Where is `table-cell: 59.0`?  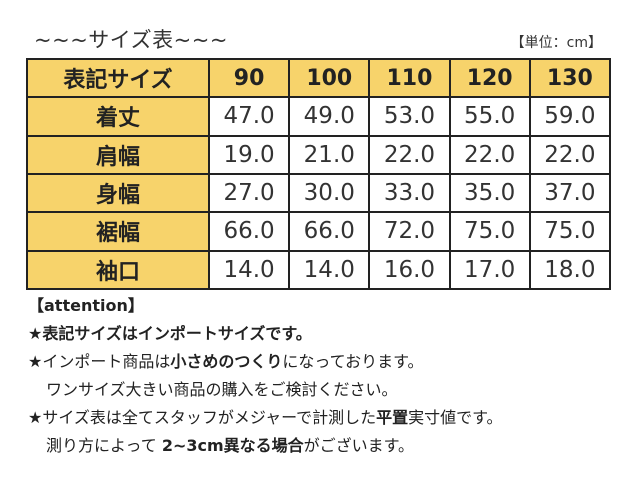 table-cell: 59.0 is located at coordinates (570, 116).